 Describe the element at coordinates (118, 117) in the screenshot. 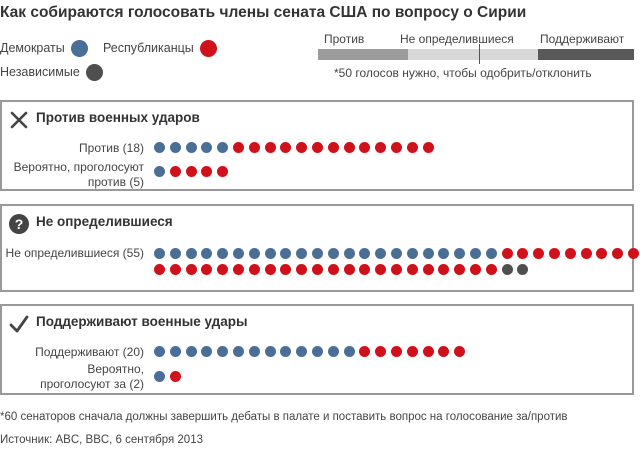

I see `section-title: Против военных ударов` at that location.